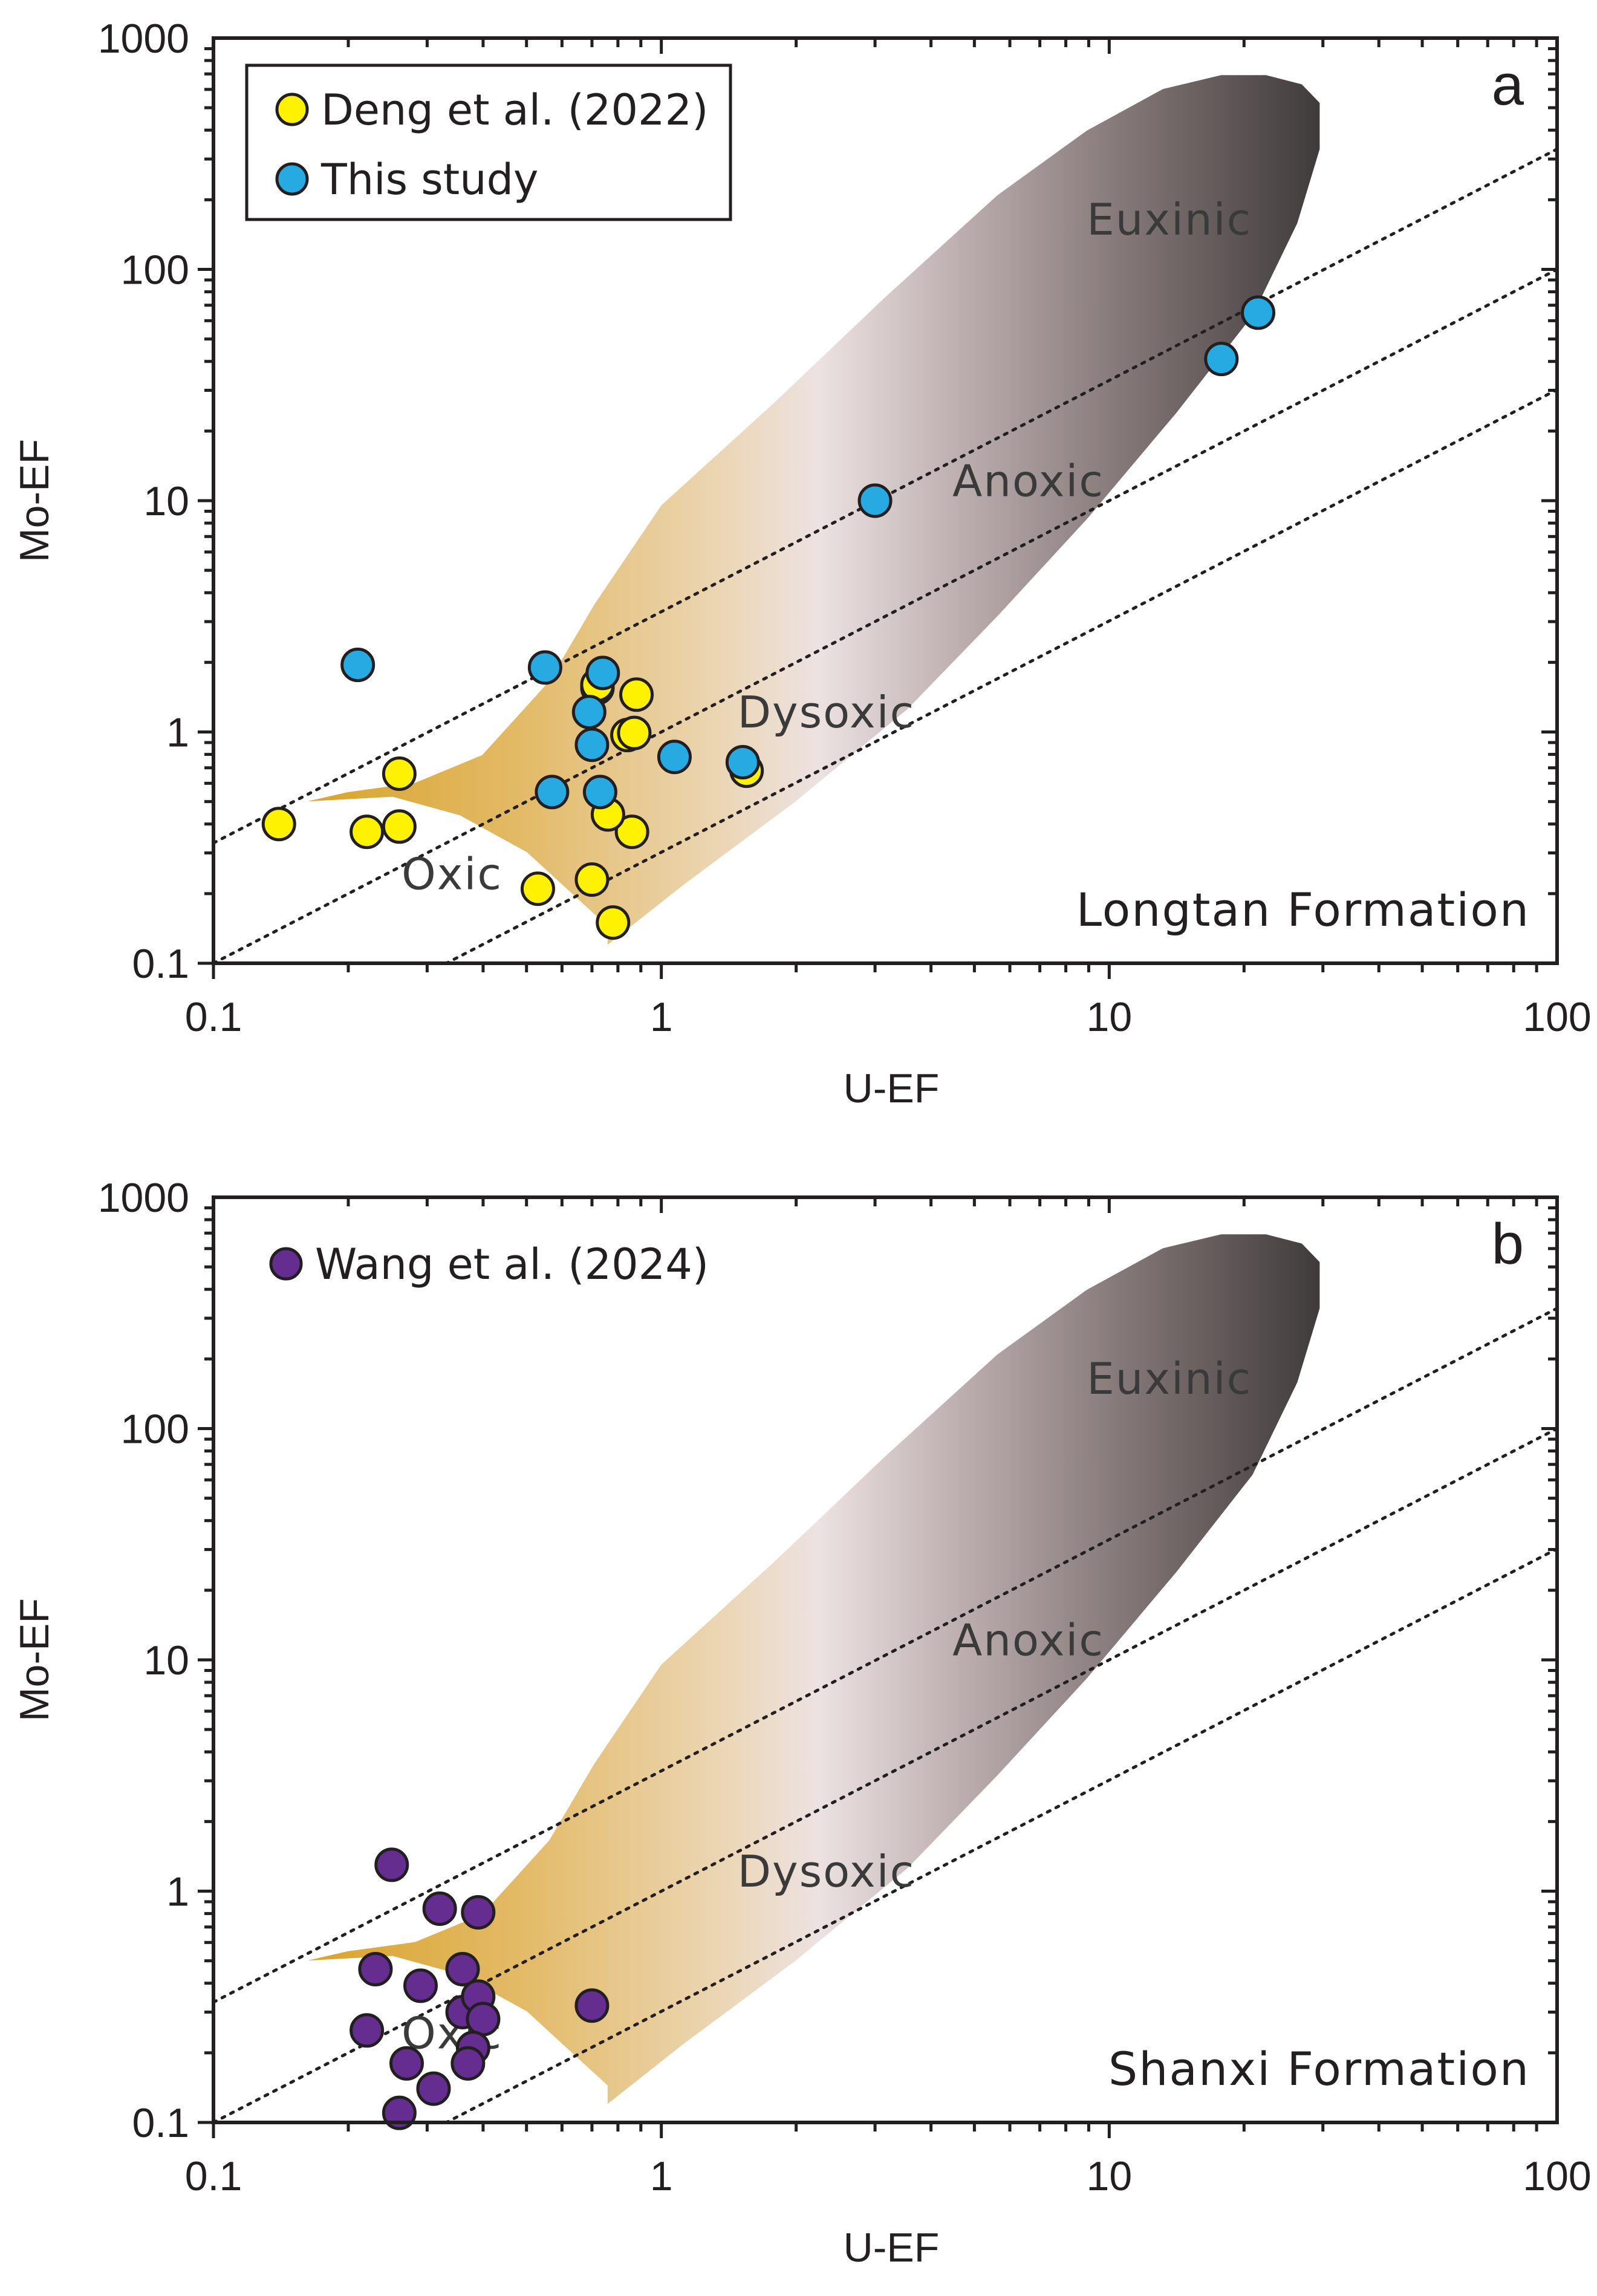 The width and height of the screenshot is (1597, 2296). I want to click on legend-box, so click(488, 142).